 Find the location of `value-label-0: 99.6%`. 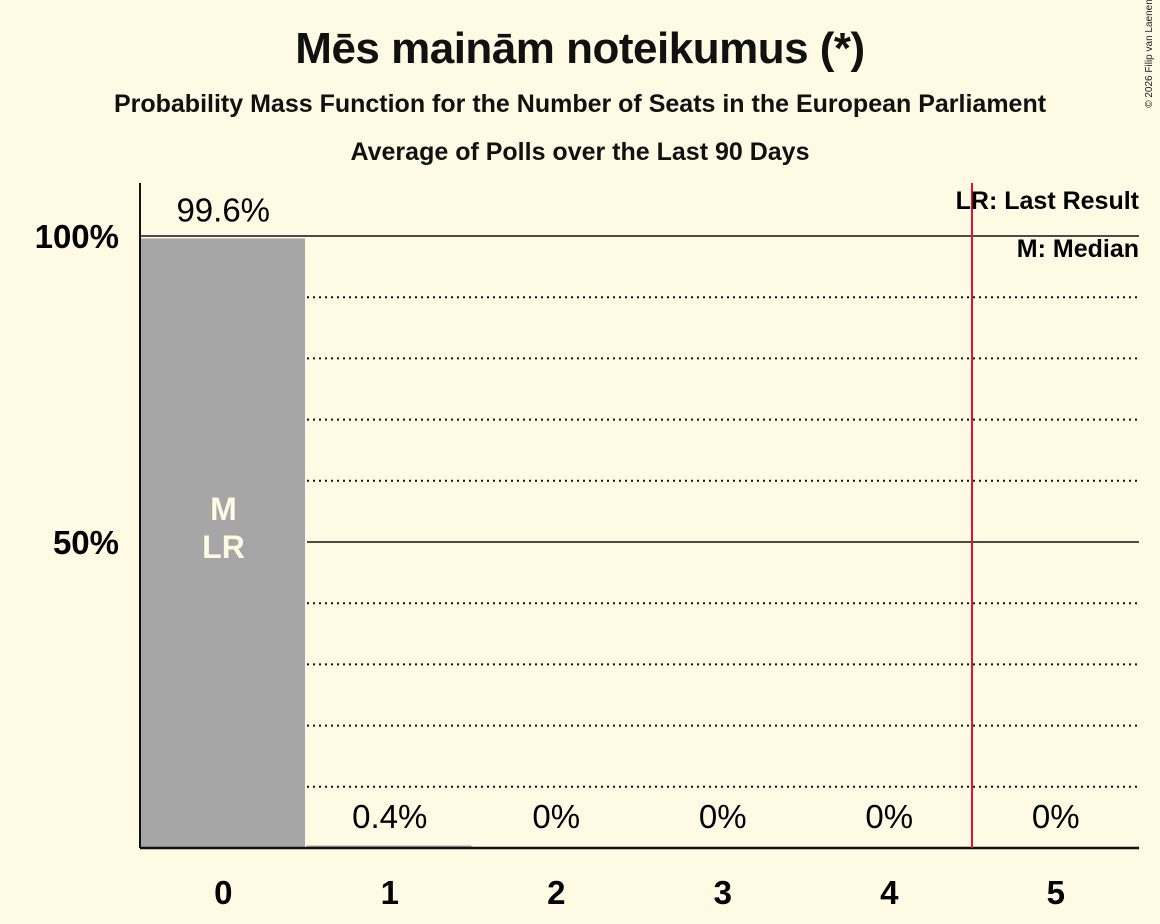

value-label-0: 99.6% is located at coordinates (223, 209).